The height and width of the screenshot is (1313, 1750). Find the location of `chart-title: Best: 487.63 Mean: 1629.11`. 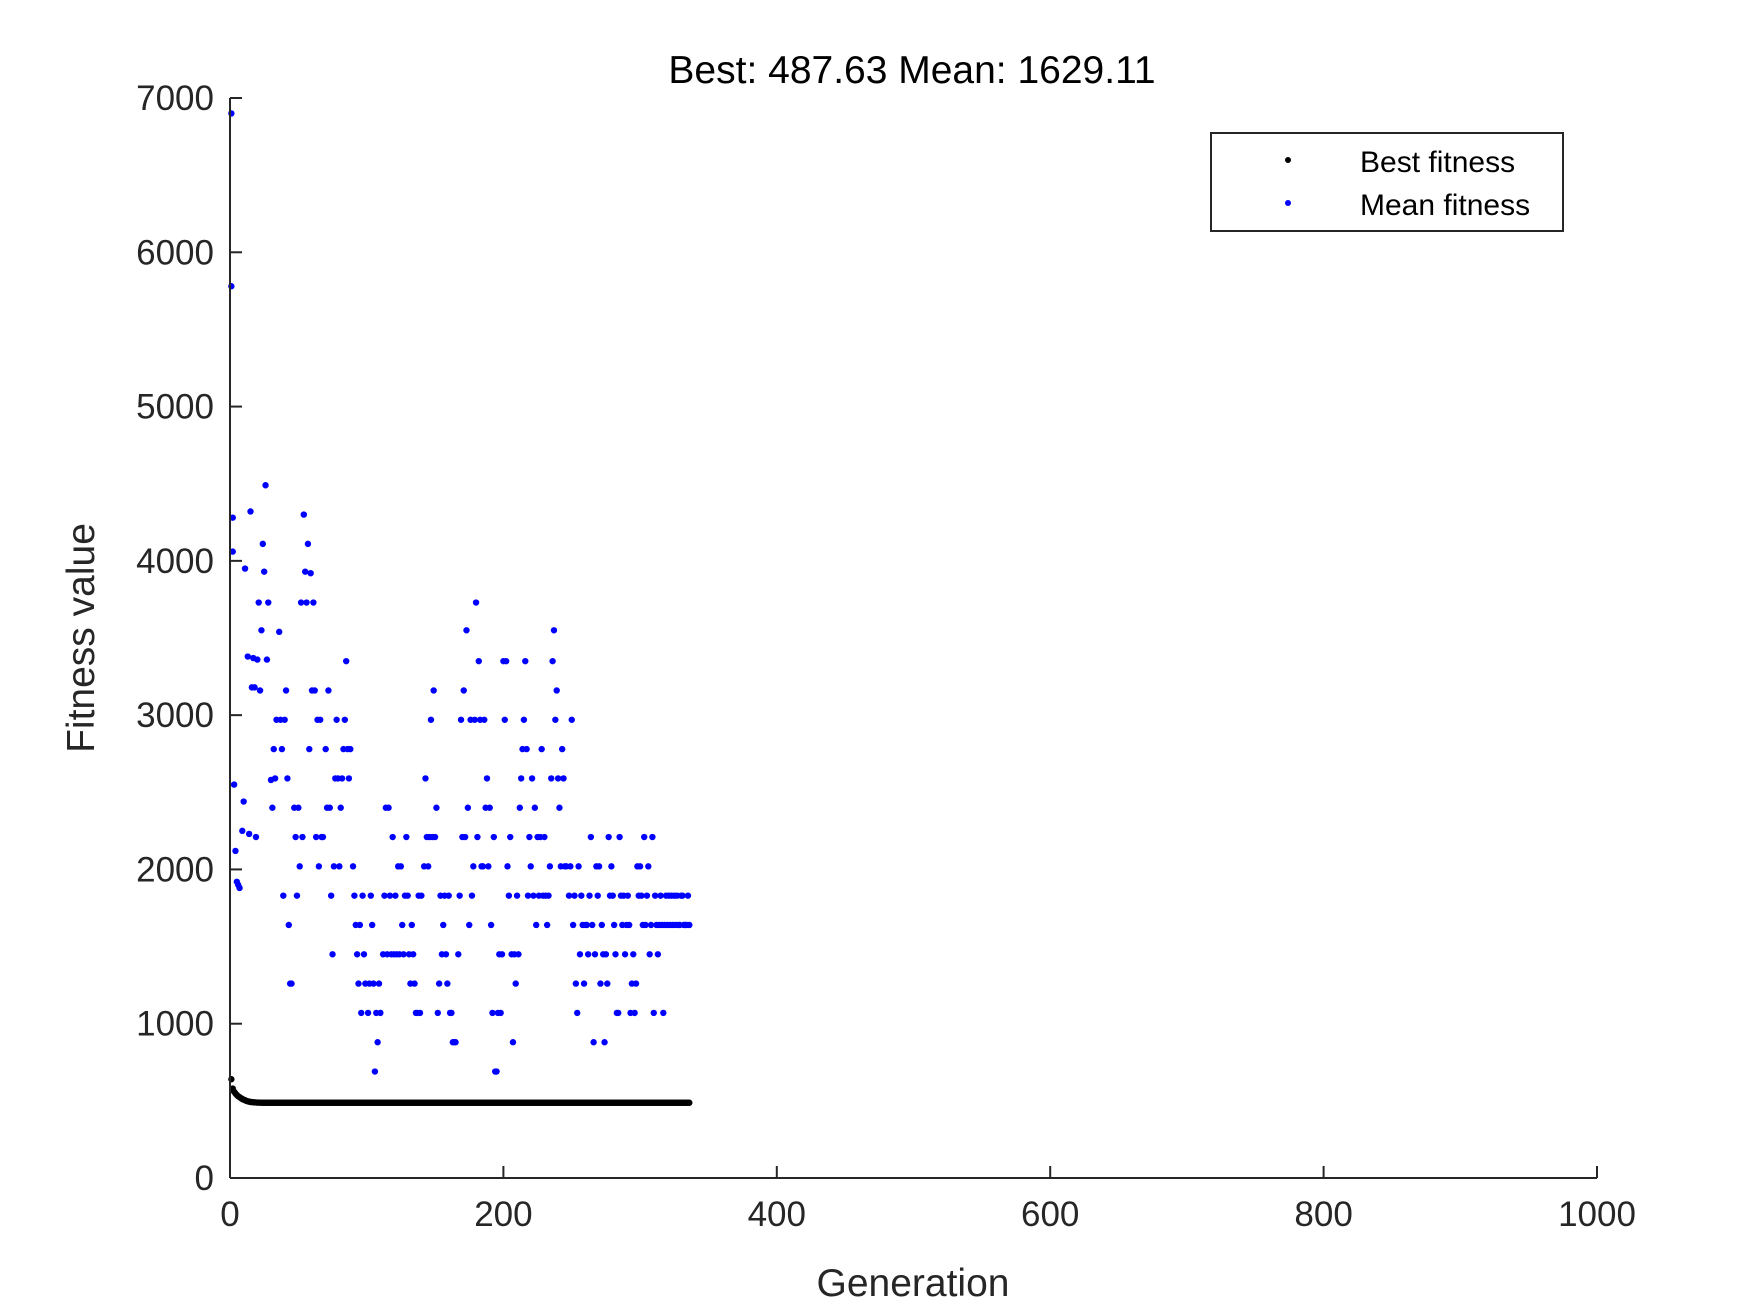

chart-title: Best: 487.63 Mean: 1629.11 is located at coordinates (911, 70).